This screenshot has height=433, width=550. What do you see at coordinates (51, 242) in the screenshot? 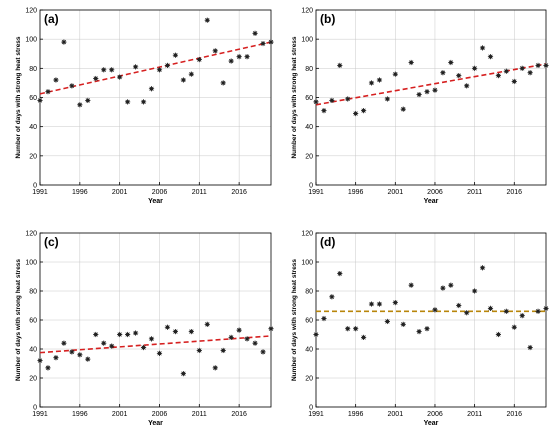
I see `panel-label: (c)` at bounding box center [51, 242].